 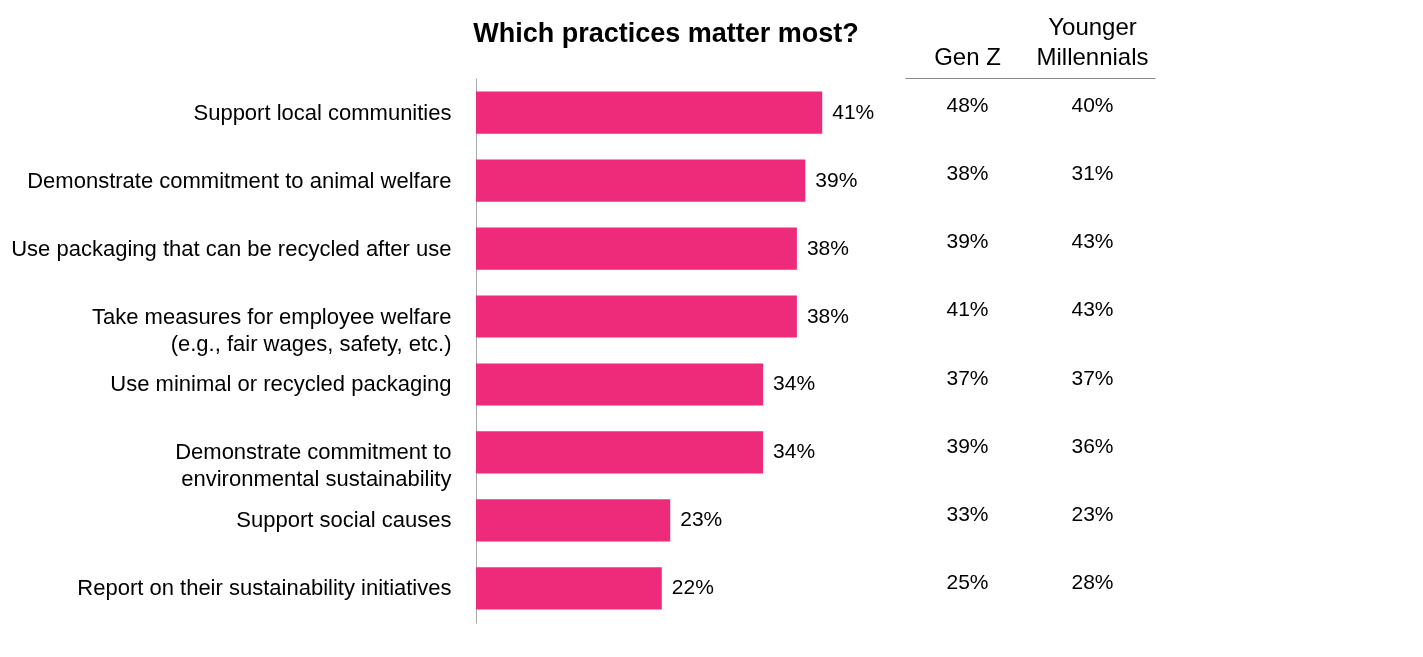 What do you see at coordinates (281, 384) in the screenshot?
I see `y-tick-label: Use minimal or recycled packaging` at bounding box center [281, 384].